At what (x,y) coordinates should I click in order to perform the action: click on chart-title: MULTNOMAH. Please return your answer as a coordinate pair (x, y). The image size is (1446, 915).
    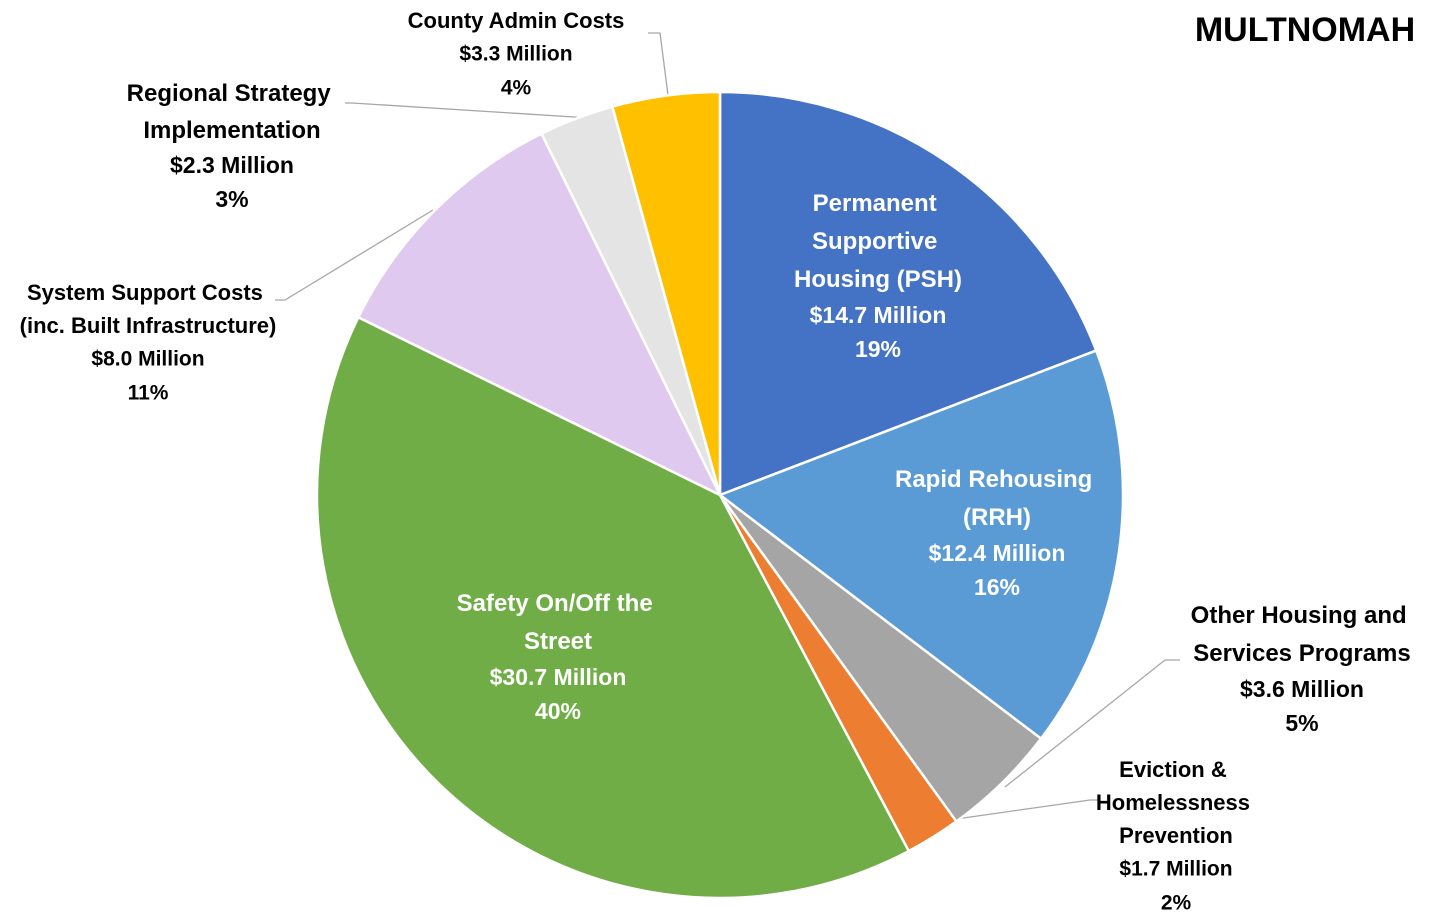
    Looking at the image, I should click on (1305, 30).